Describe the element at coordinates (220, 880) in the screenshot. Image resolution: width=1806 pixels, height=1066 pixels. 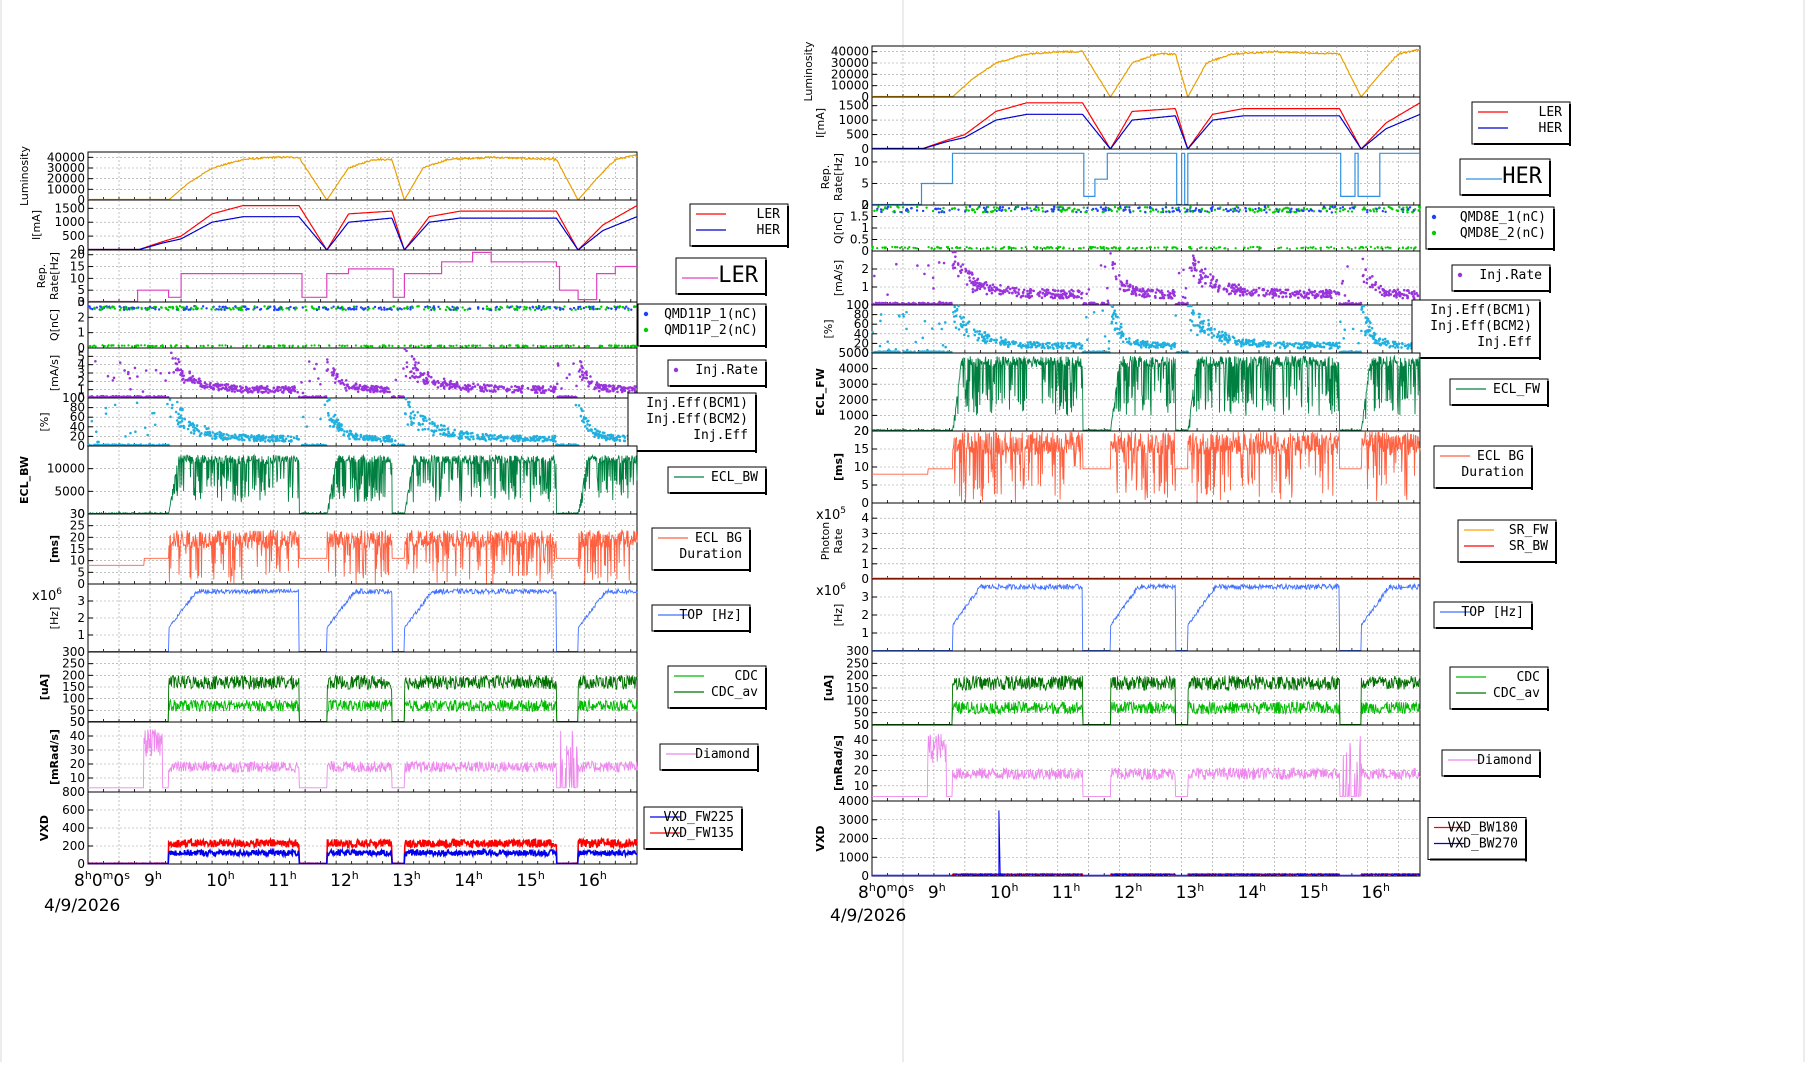
I see `time-label: 10h` at that location.